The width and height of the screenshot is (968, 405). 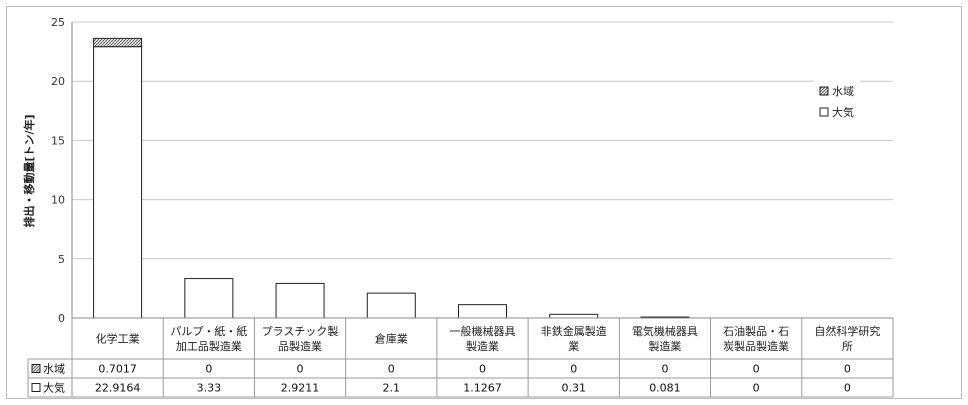 I want to click on table-cell-value: 2.9211, so click(x=300, y=388).